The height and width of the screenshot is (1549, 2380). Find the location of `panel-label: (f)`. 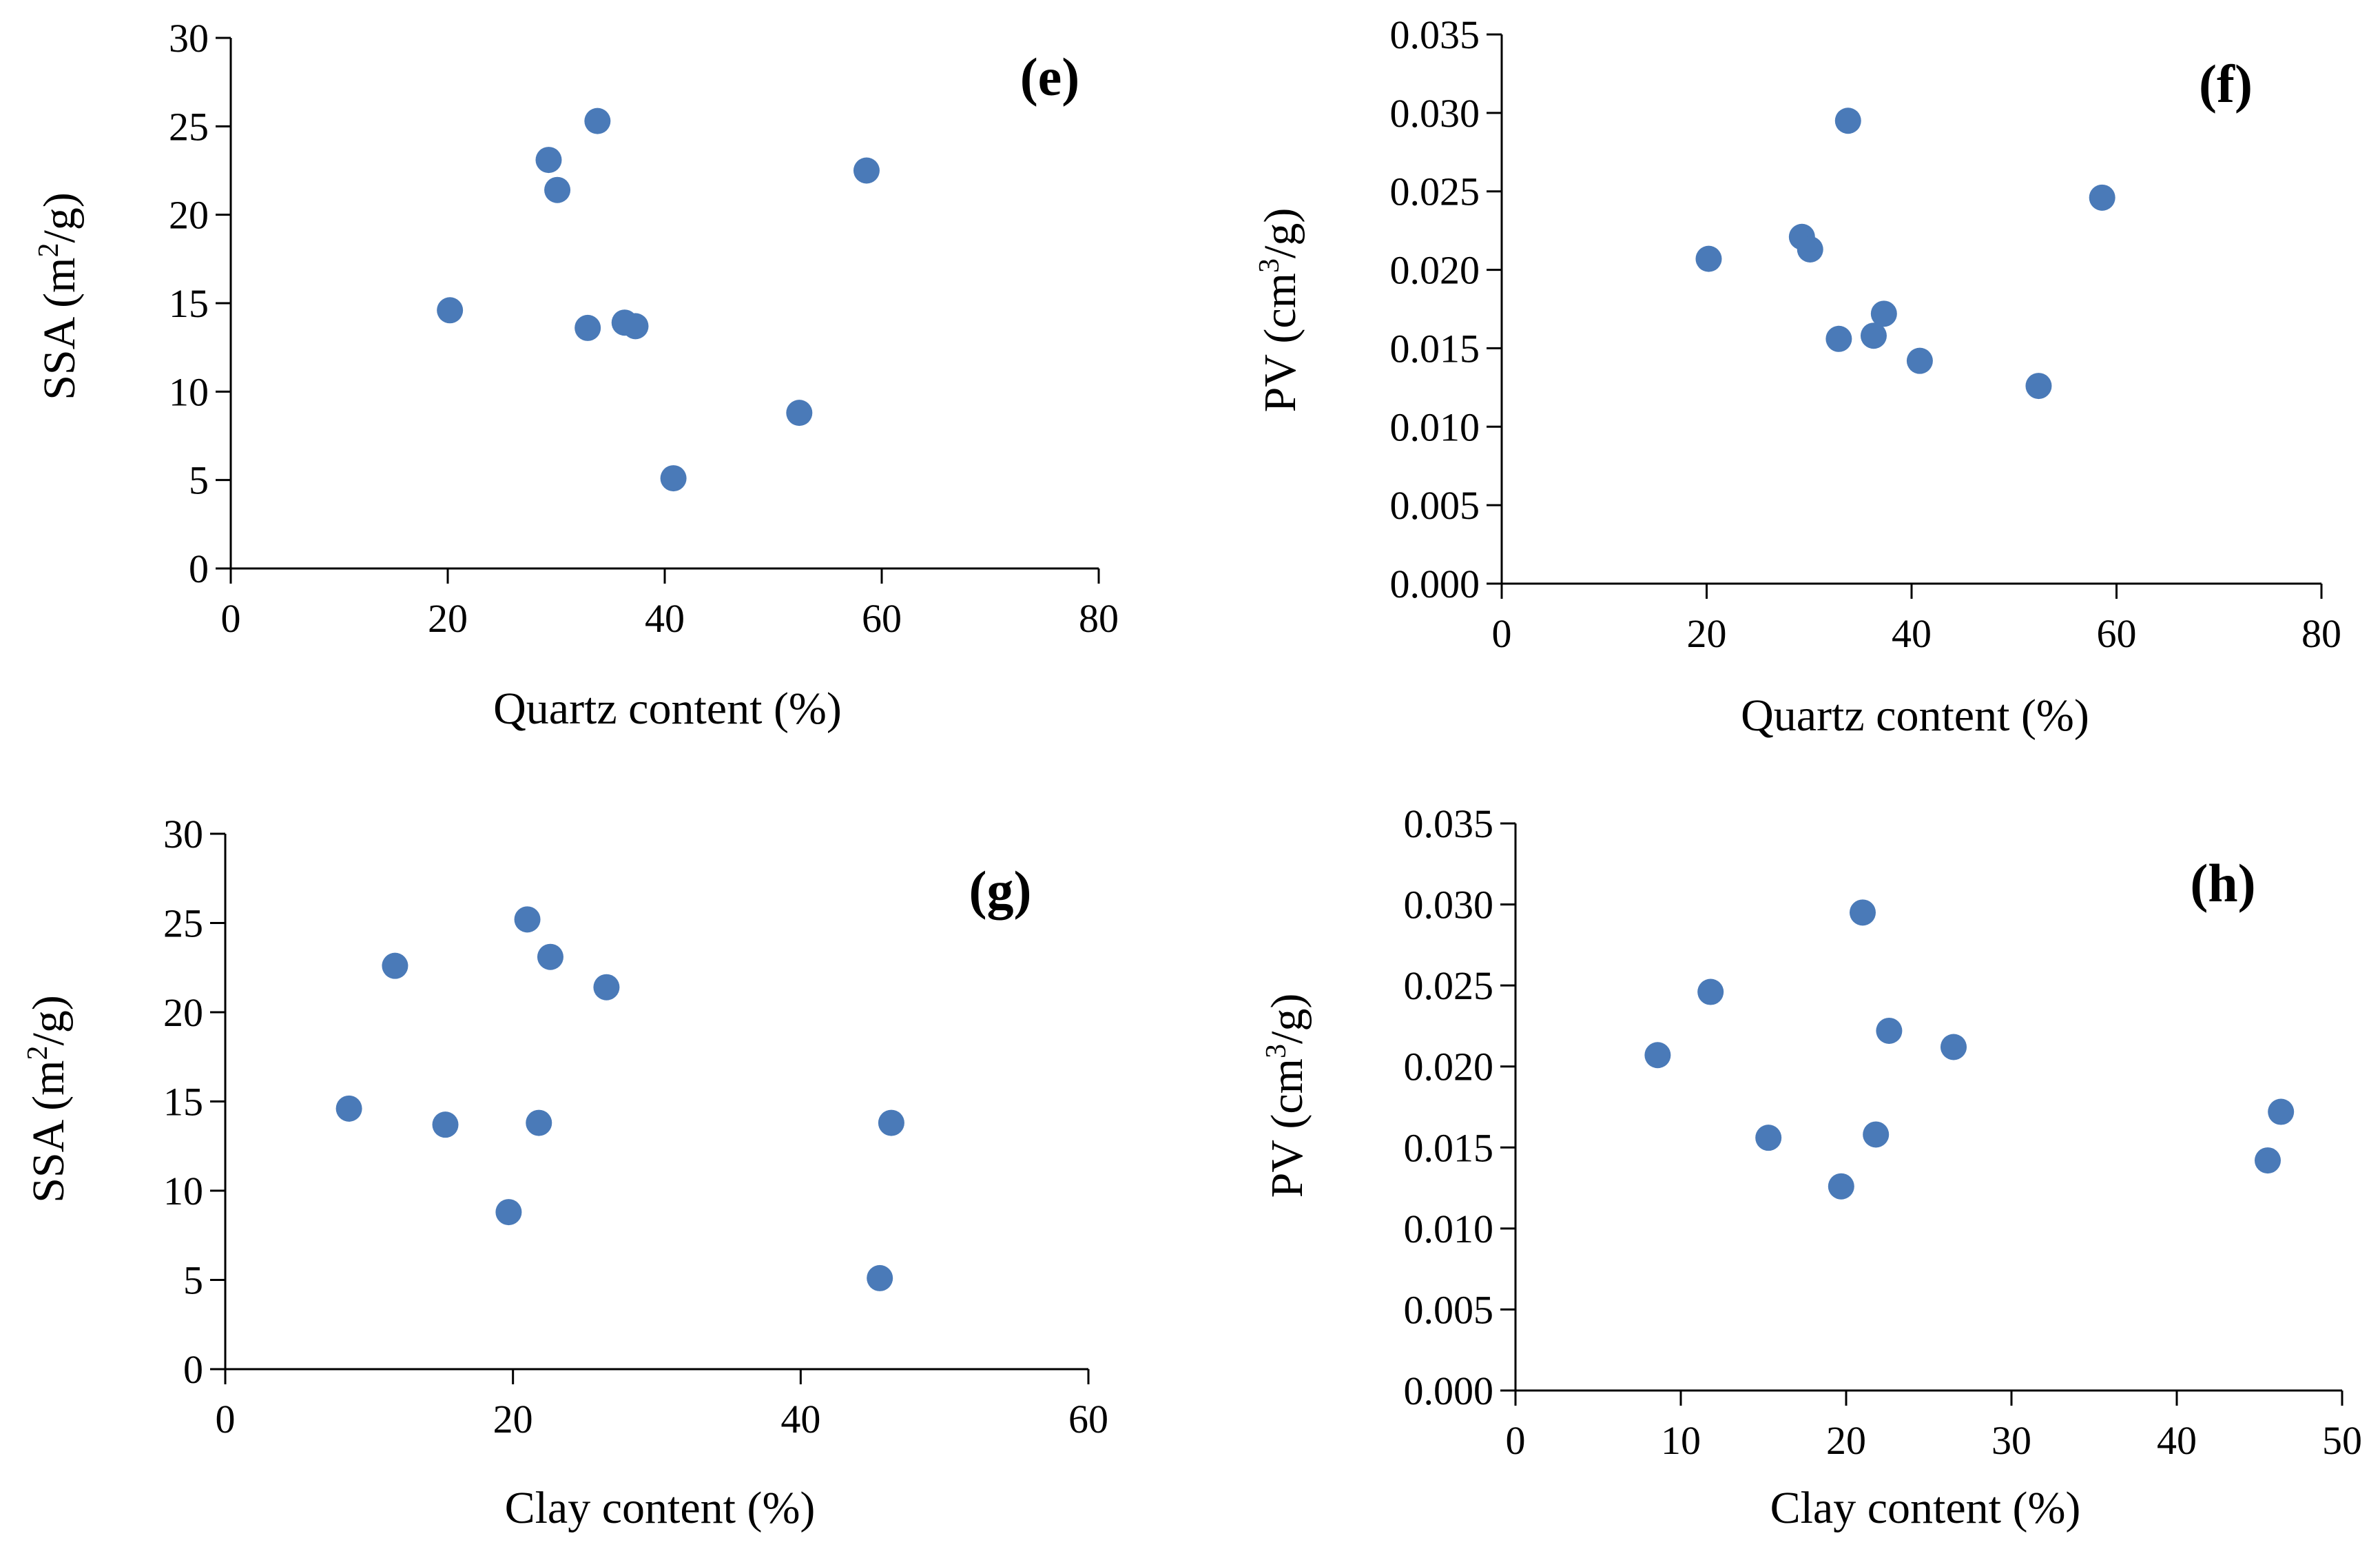

panel-label: (f) is located at coordinates (2226, 84).